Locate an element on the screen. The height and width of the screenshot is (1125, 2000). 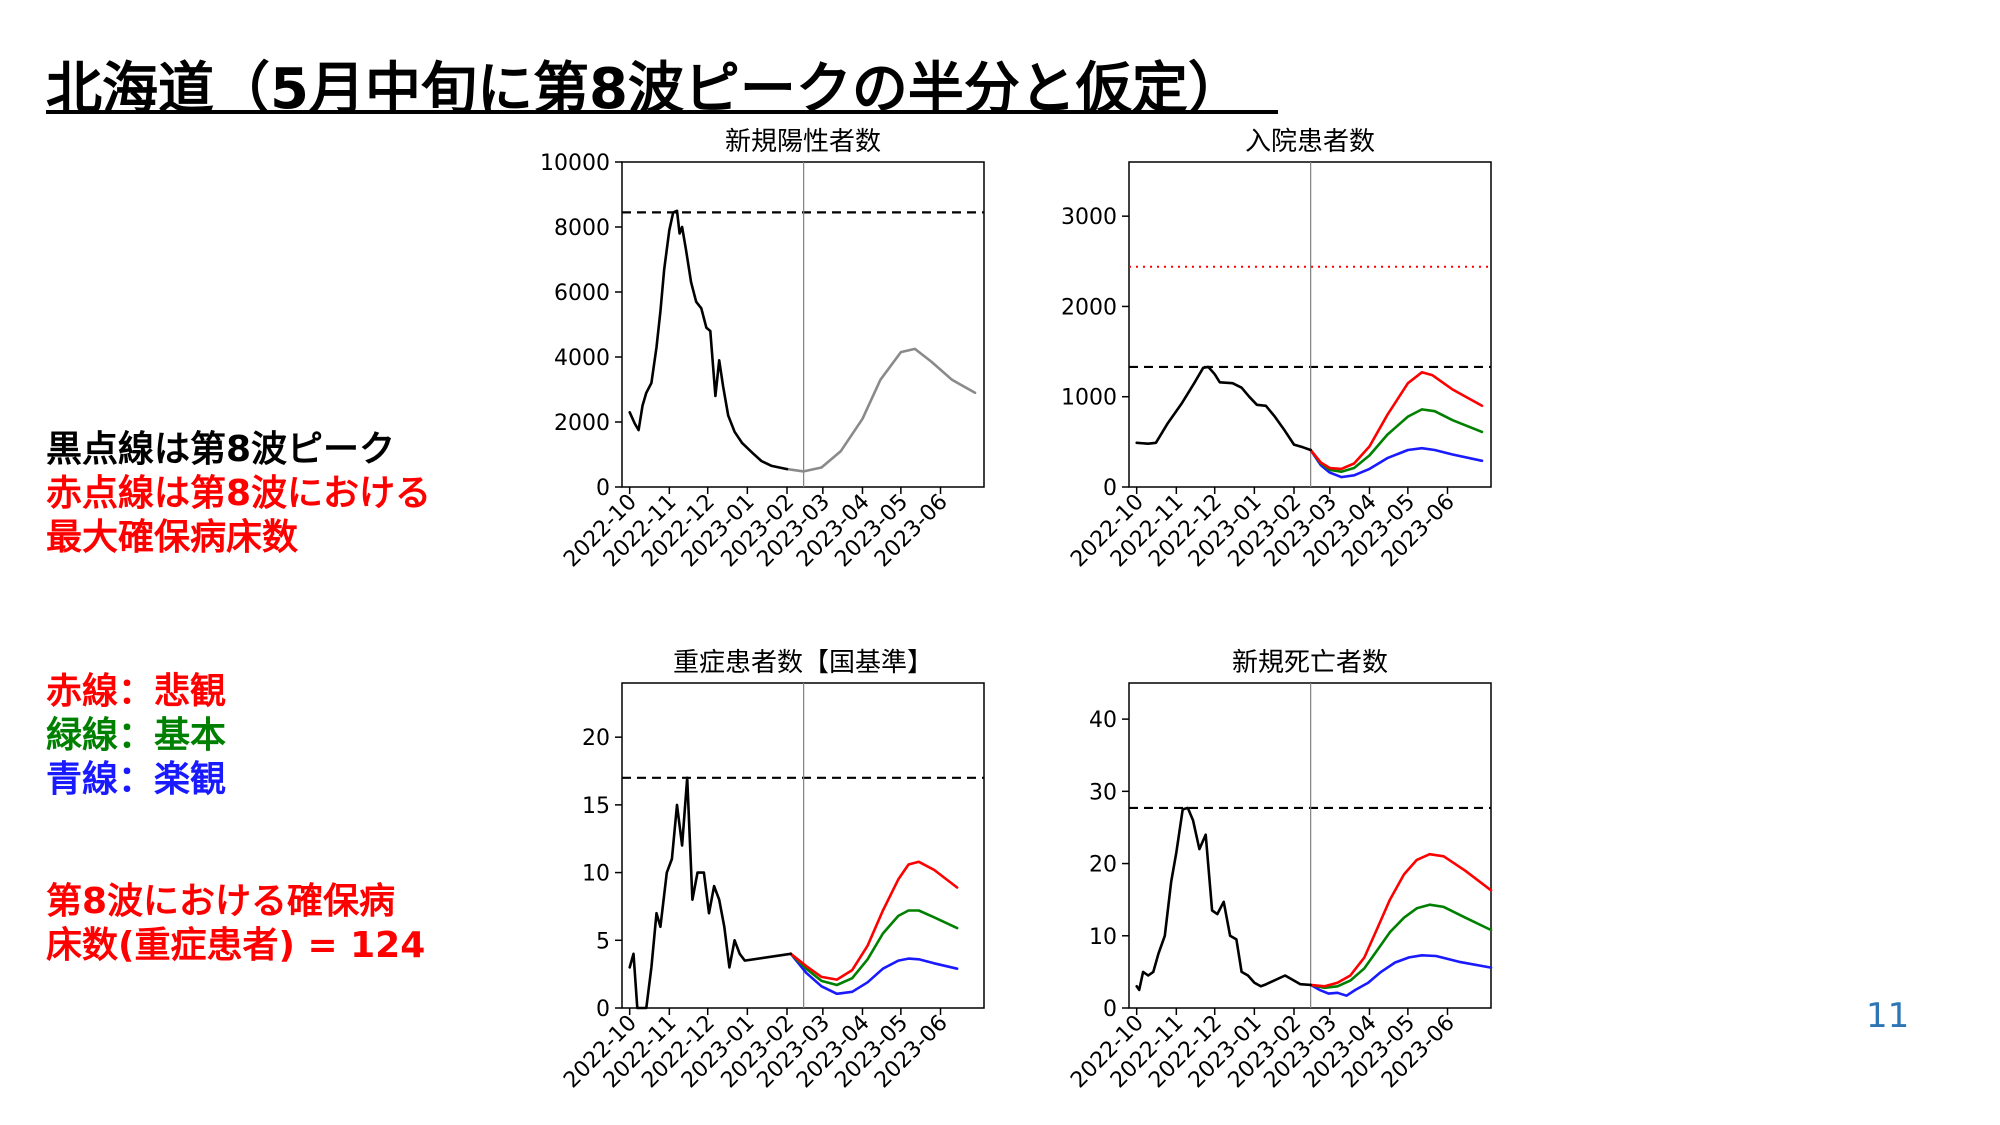
y-tick-label: 30 is located at coordinates (1103, 792).